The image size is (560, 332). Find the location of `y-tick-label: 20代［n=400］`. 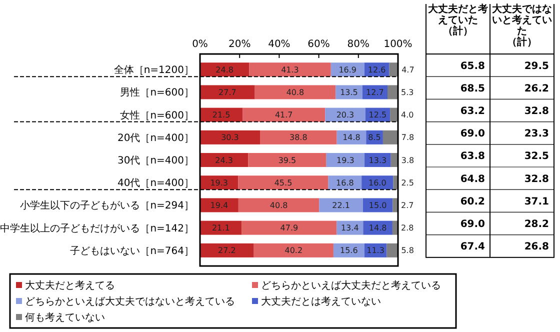

y-tick-label: 20代［n=400］ is located at coordinates (155, 138).